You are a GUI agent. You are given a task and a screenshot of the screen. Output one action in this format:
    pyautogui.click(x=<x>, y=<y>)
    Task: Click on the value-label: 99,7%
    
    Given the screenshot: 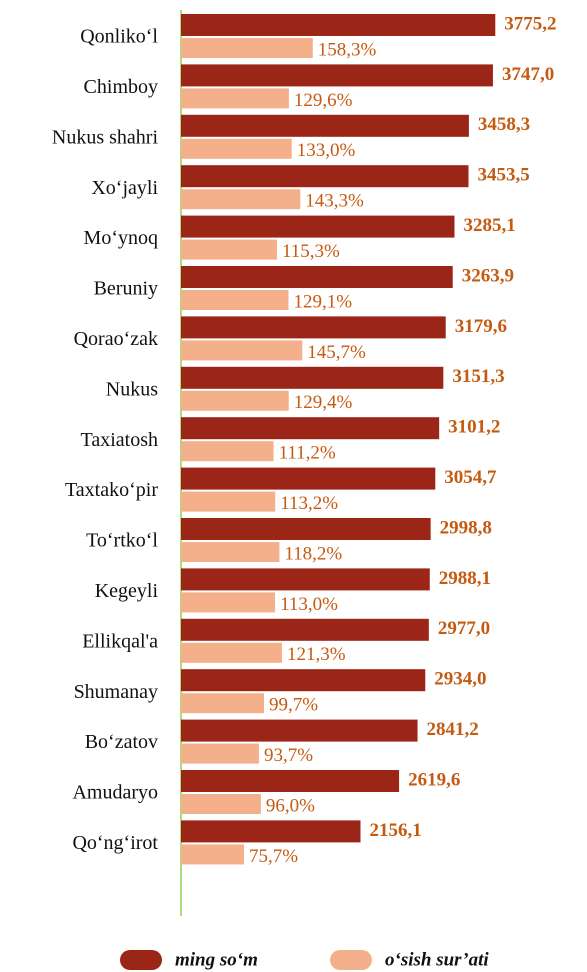 What is the action you would take?
    pyautogui.click(x=293, y=705)
    